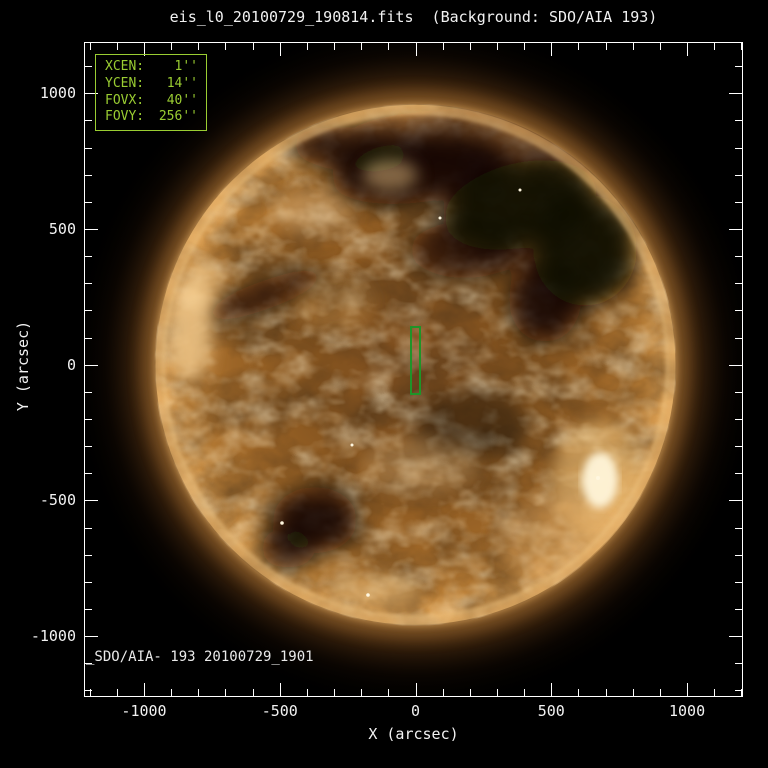 This screenshot has width=768, height=768. I want to click on background-image-label: _SDO/AIA- 193 20100729_1901, so click(200, 657).